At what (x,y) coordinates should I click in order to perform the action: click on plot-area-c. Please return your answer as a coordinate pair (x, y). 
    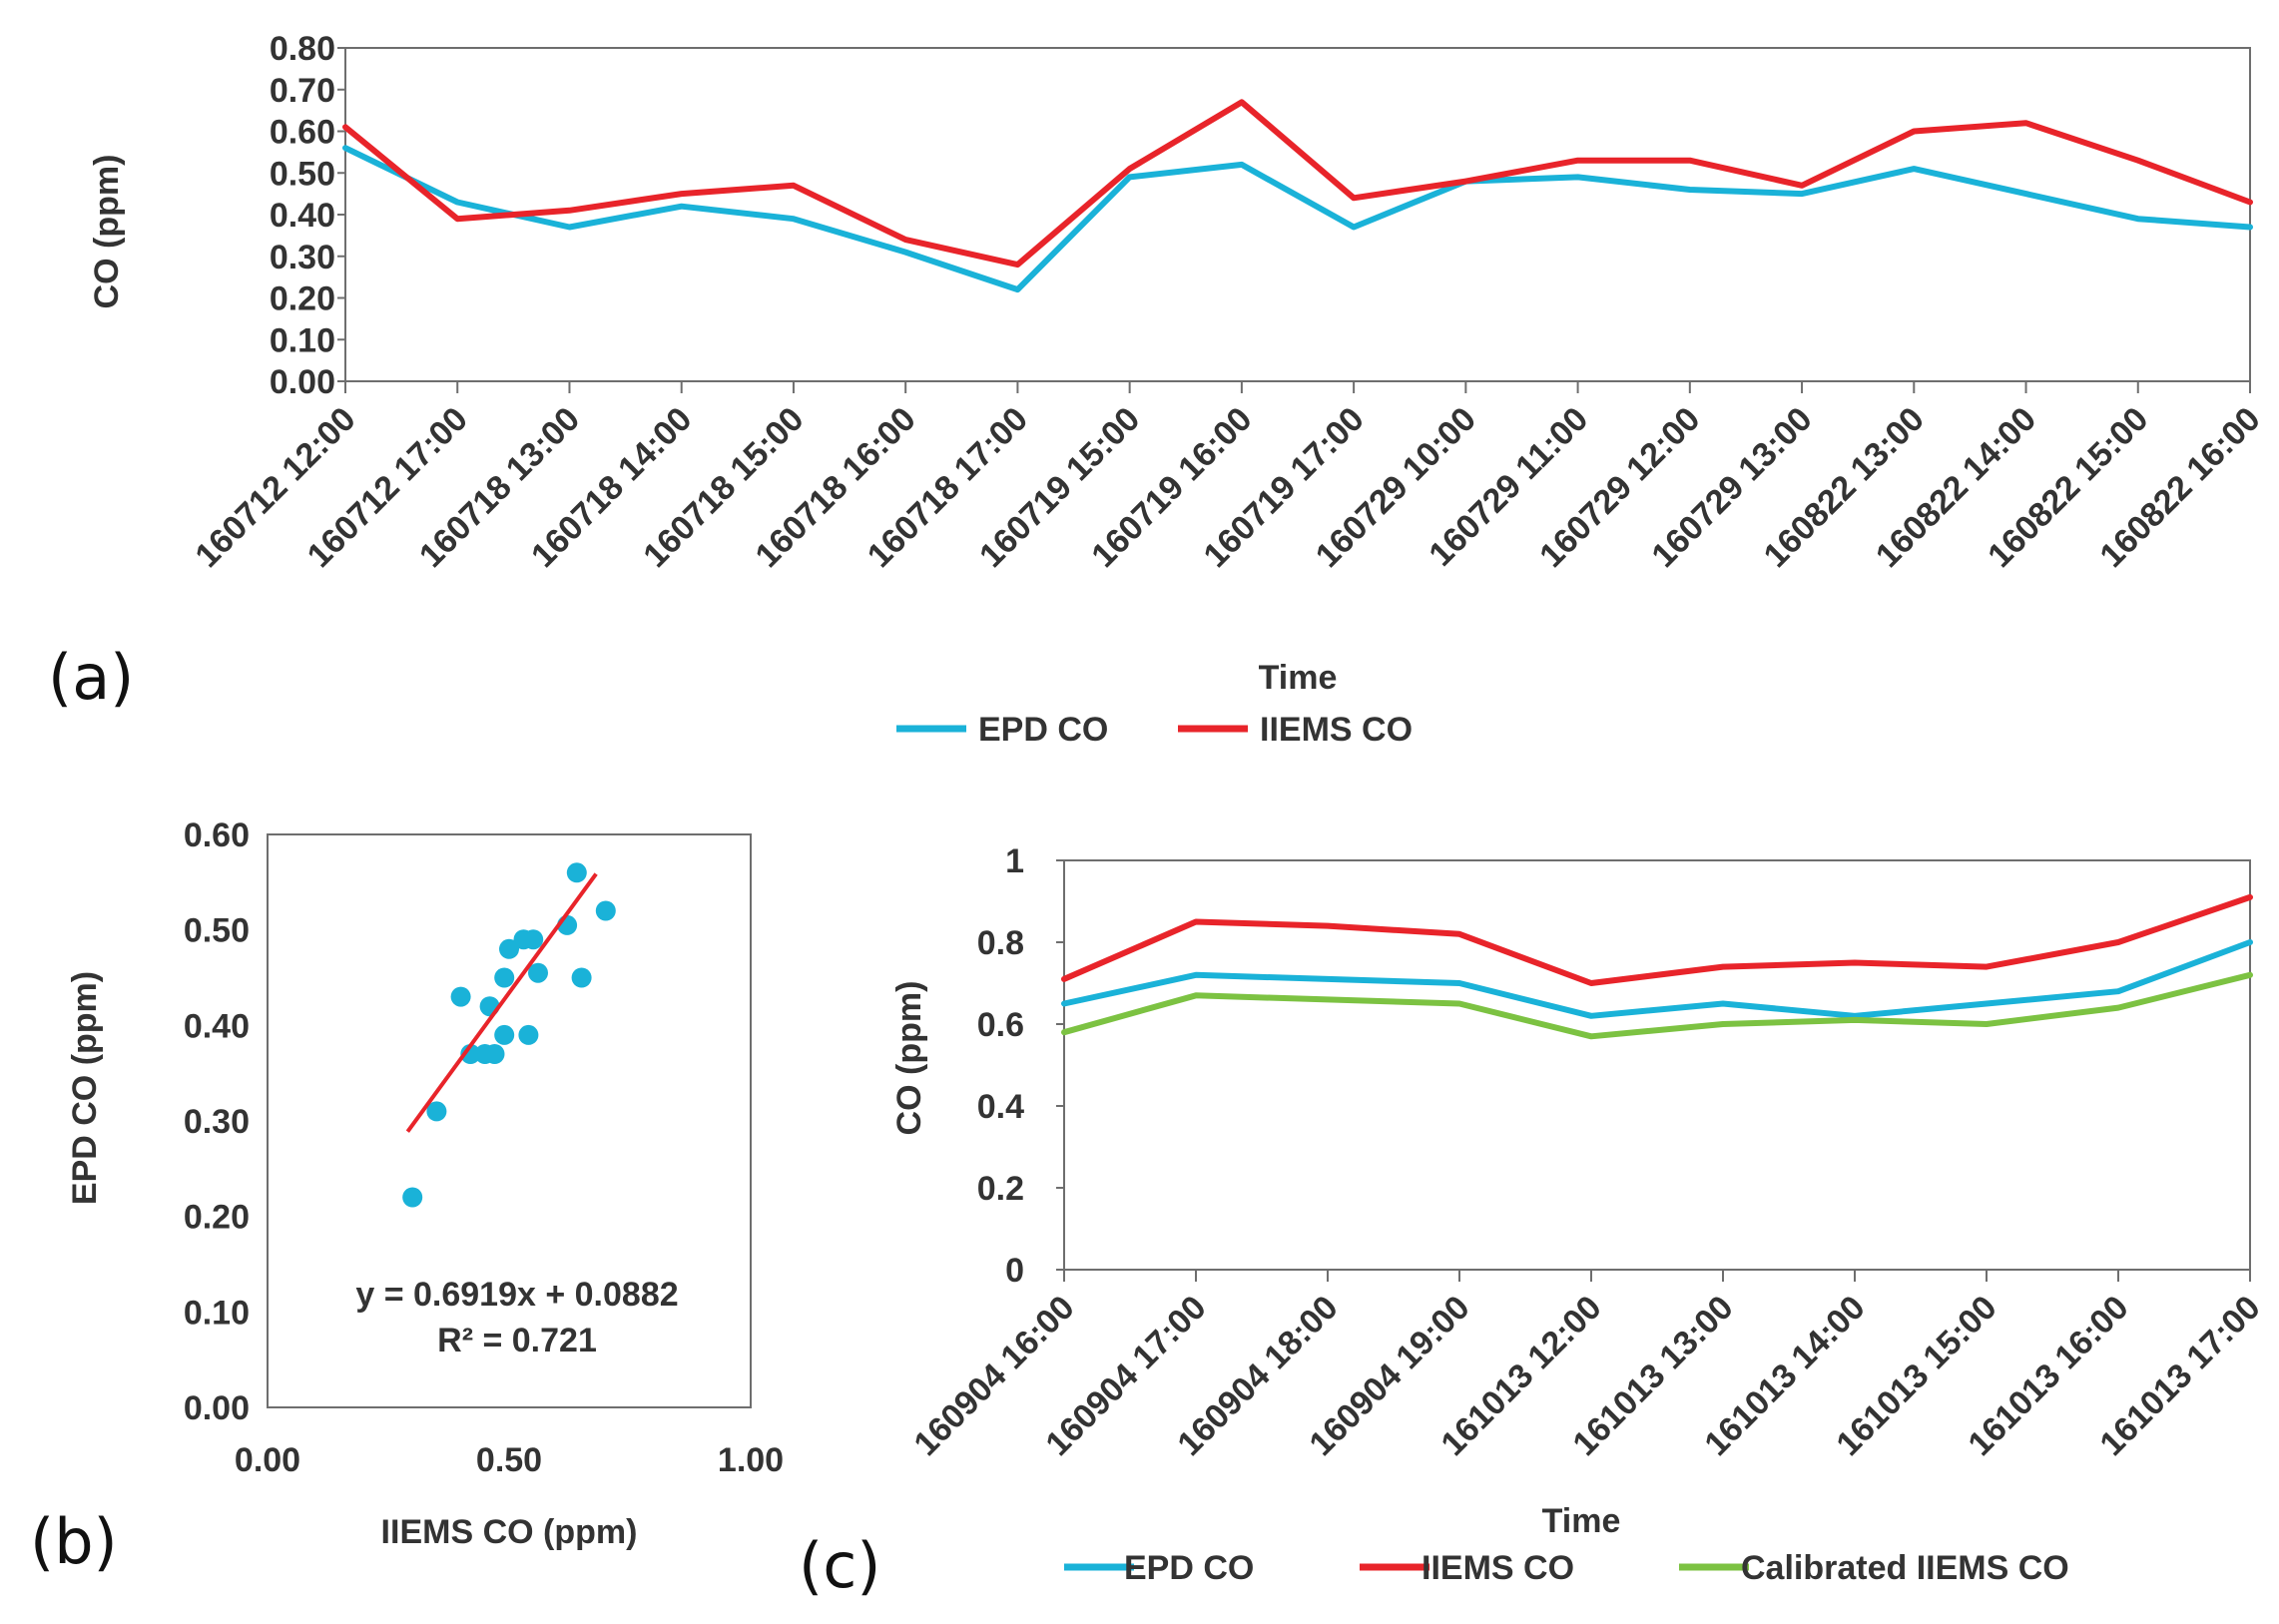
    Looking at the image, I should click on (1657, 1065).